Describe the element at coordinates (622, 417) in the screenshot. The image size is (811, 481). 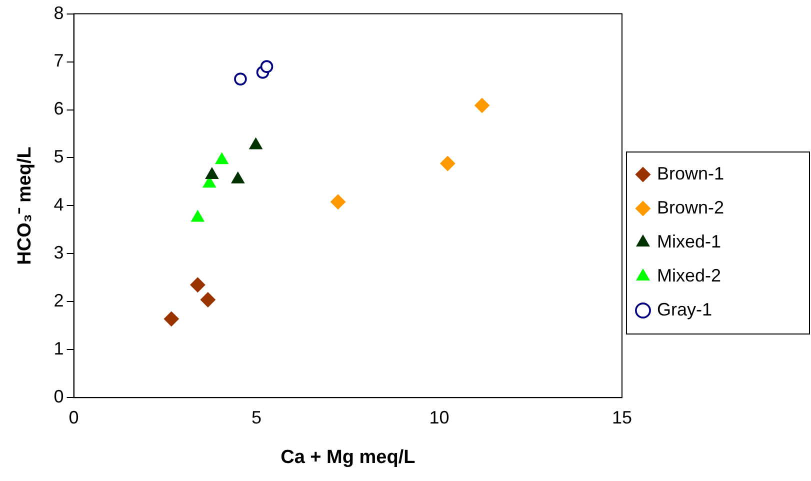
I see `x-tick-label: 15` at that location.